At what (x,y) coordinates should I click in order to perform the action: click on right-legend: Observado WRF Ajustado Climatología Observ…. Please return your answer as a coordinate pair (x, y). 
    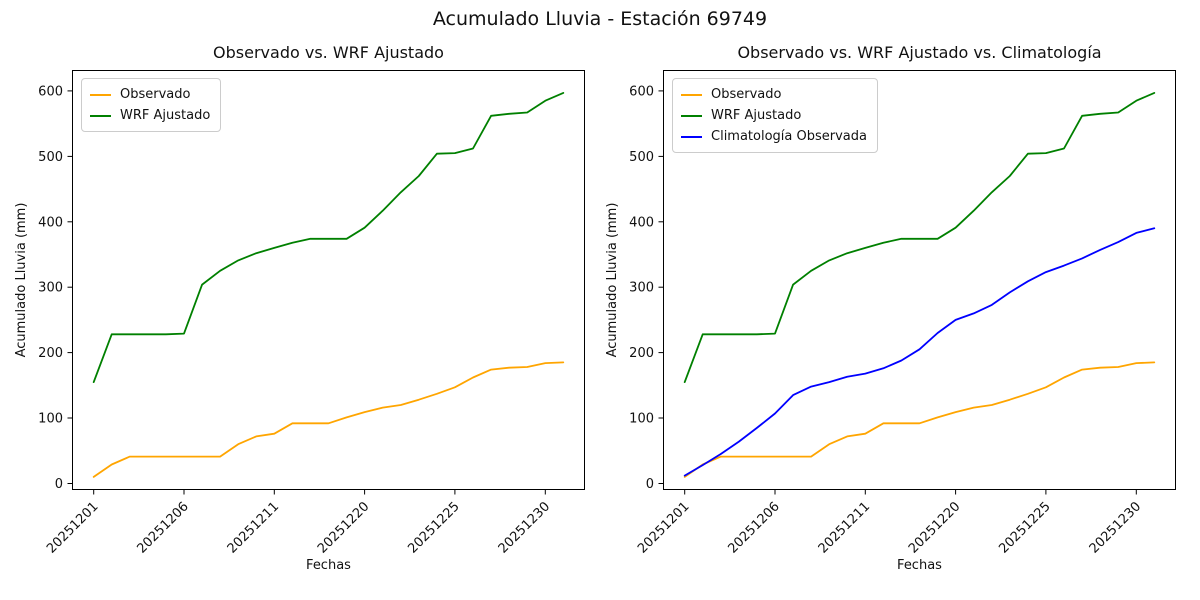
    Looking at the image, I should click on (775, 115).